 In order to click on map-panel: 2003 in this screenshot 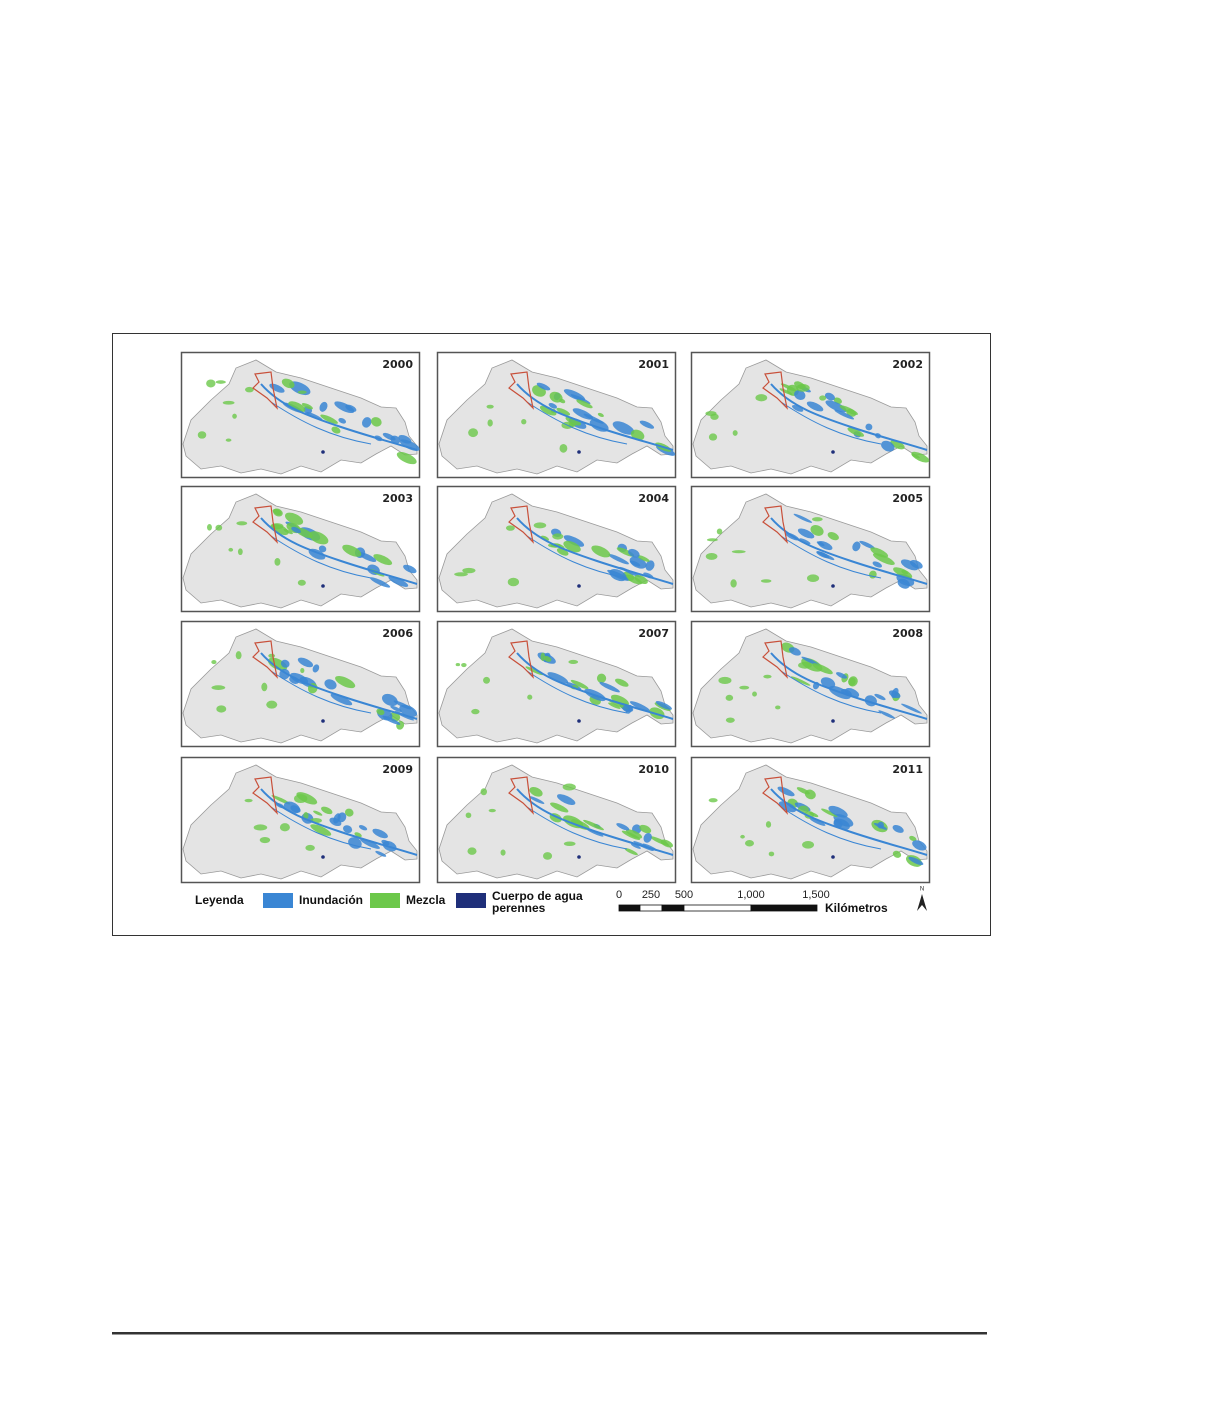, I will do `click(300, 549)`.